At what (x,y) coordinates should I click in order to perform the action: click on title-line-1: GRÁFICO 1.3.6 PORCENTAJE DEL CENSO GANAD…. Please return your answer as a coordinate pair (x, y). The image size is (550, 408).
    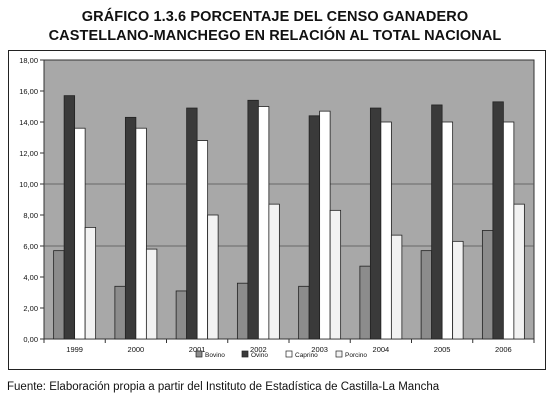
    Looking at the image, I should click on (275, 17).